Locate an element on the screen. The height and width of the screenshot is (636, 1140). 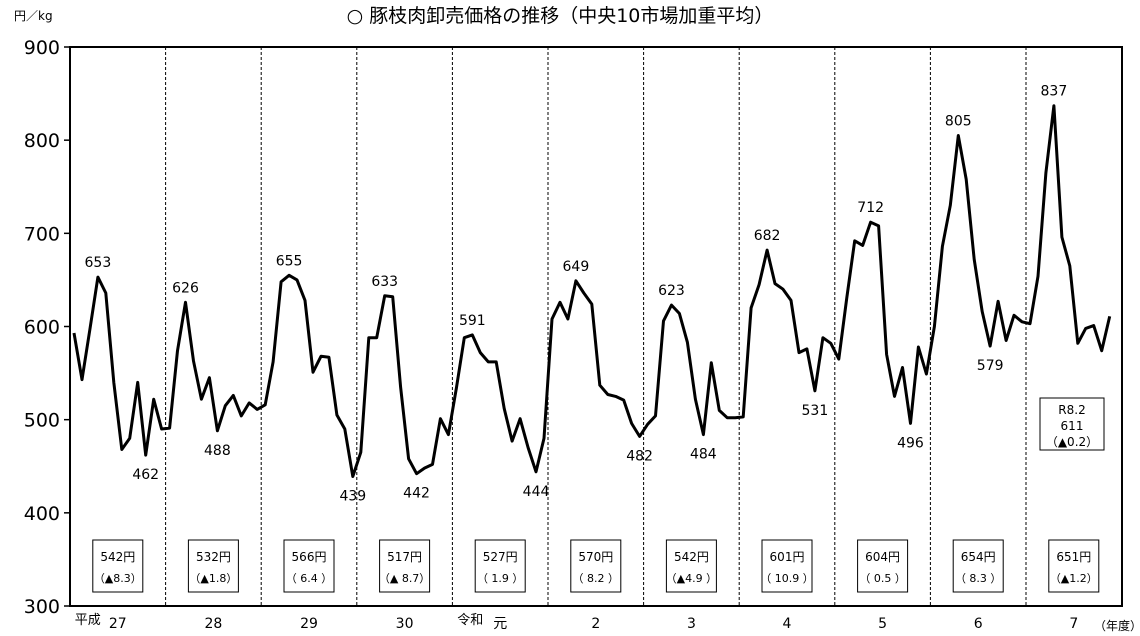
year-label: 28 is located at coordinates (213, 624).